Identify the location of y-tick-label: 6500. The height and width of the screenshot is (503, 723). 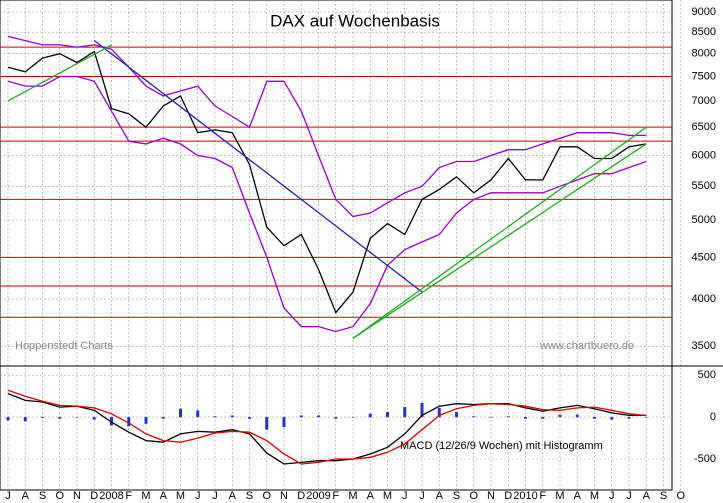
(704, 127).